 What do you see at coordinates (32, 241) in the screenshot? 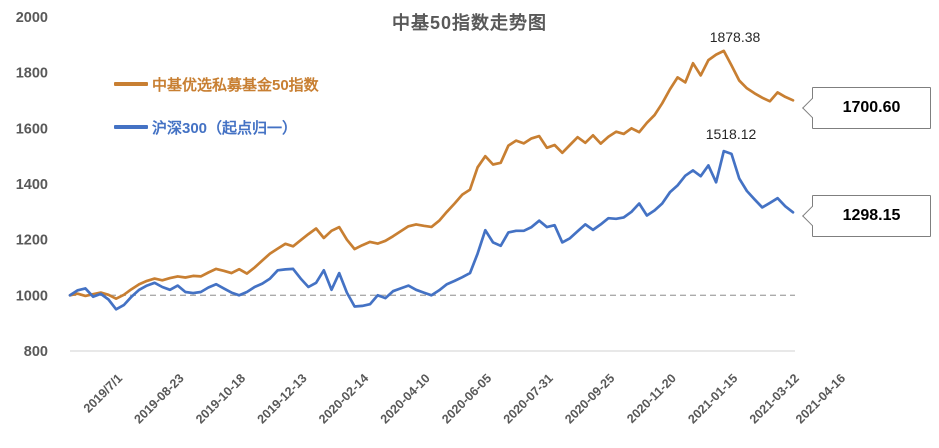
I see `svg-text: 1200` at bounding box center [32, 241].